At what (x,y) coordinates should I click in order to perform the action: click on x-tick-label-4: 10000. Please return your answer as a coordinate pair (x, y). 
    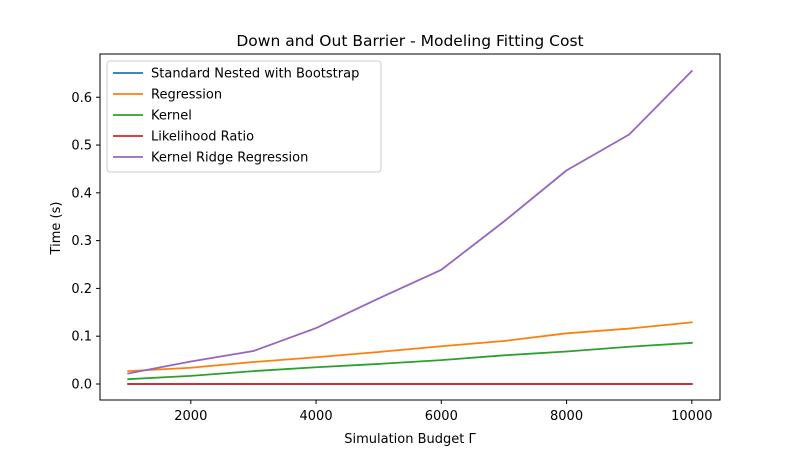
    Looking at the image, I should click on (691, 416).